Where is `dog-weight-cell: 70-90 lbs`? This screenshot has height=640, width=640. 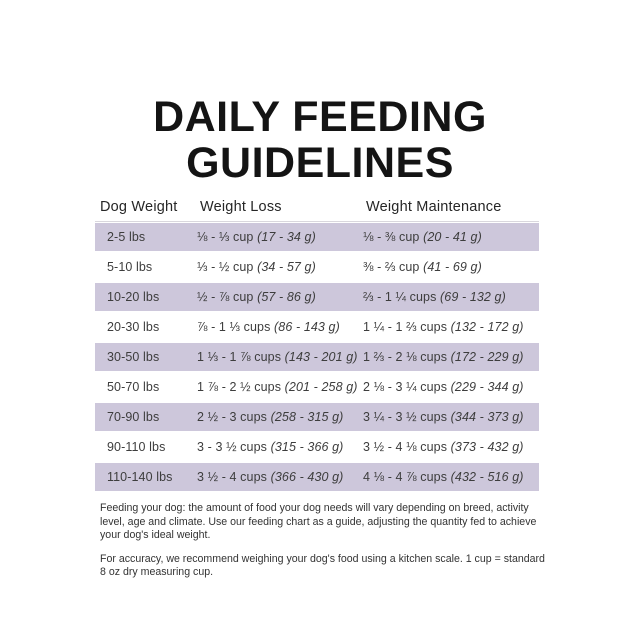
dog-weight-cell: 70-90 lbs is located at coordinates (145, 417).